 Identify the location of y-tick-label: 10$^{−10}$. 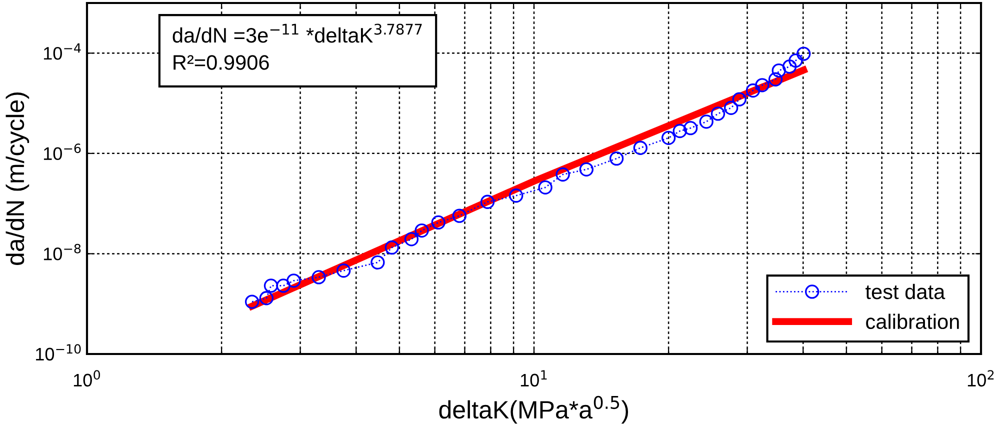
(58, 352).